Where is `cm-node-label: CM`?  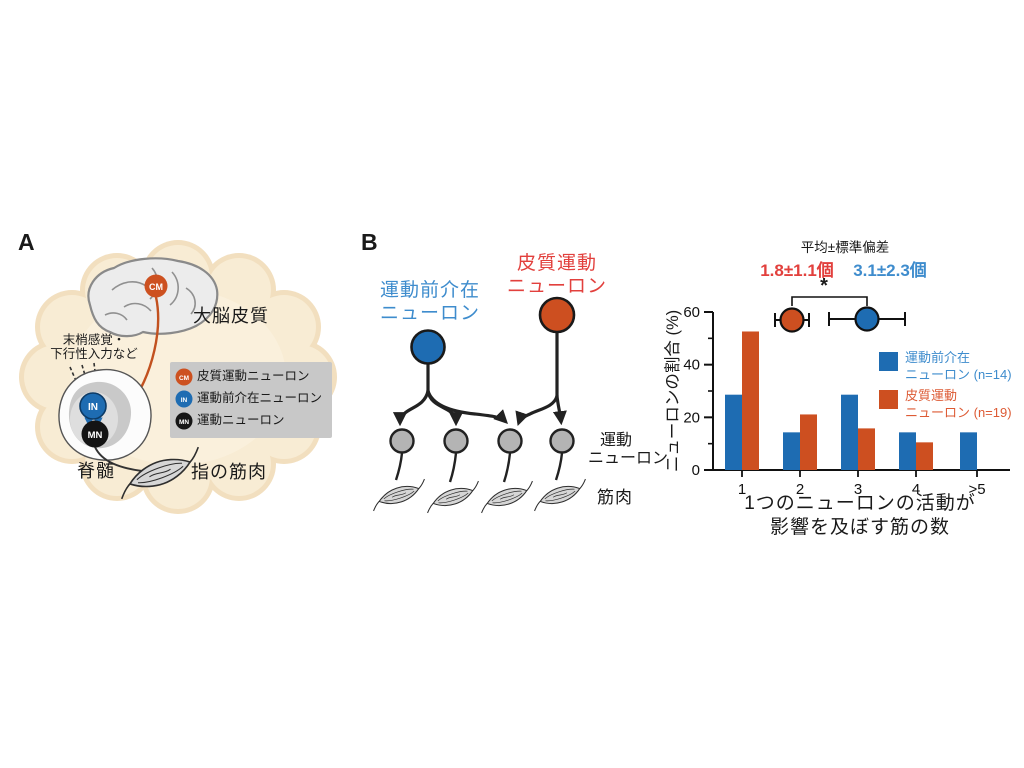 cm-node-label: CM is located at coordinates (156, 287).